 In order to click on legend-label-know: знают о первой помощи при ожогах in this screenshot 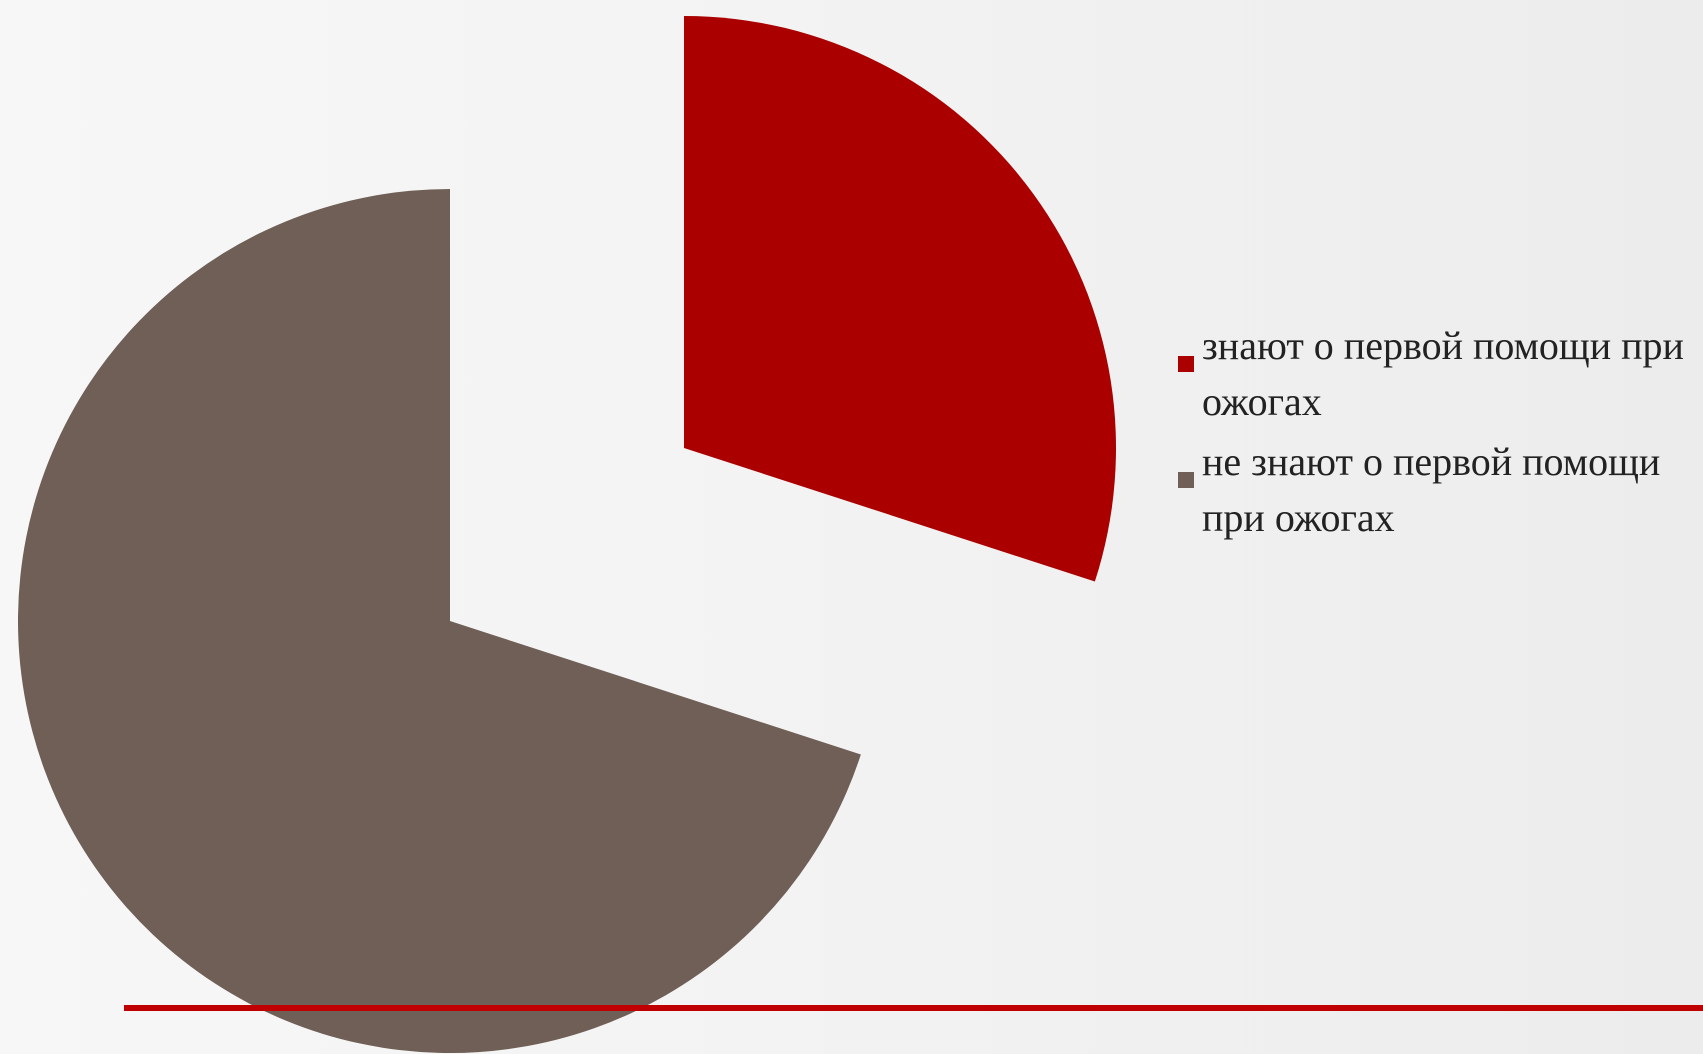, I will do `click(1443, 373)`.